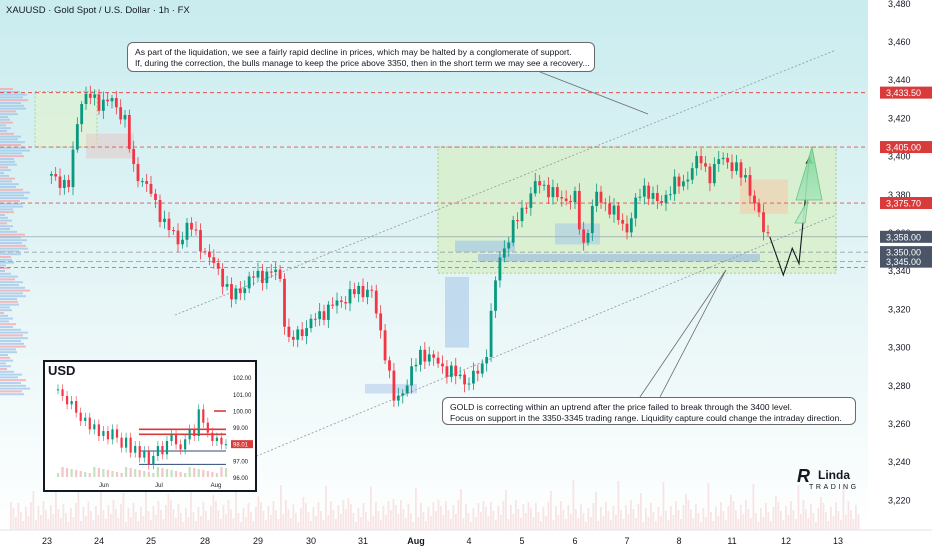  What do you see at coordinates (903, 93) in the screenshot?
I see `price-tag-text: 3,433.50` at bounding box center [903, 93].